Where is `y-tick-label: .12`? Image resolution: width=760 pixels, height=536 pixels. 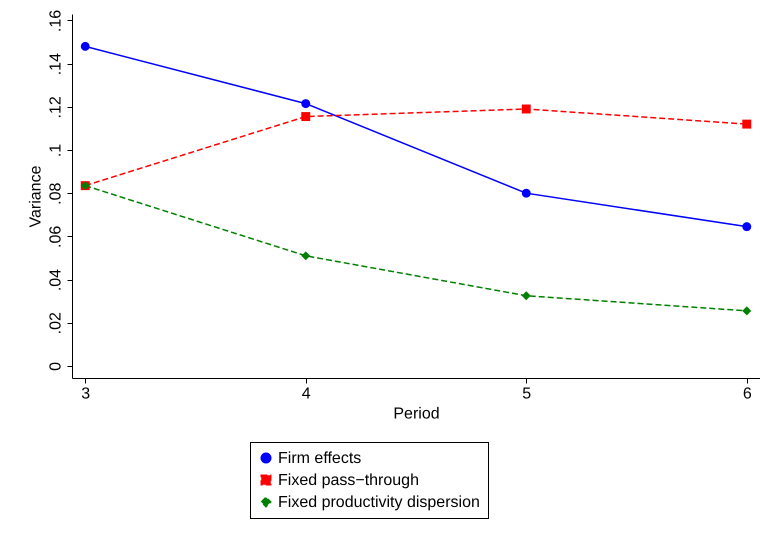
y-tick-label: .12 is located at coordinates (56, 107).